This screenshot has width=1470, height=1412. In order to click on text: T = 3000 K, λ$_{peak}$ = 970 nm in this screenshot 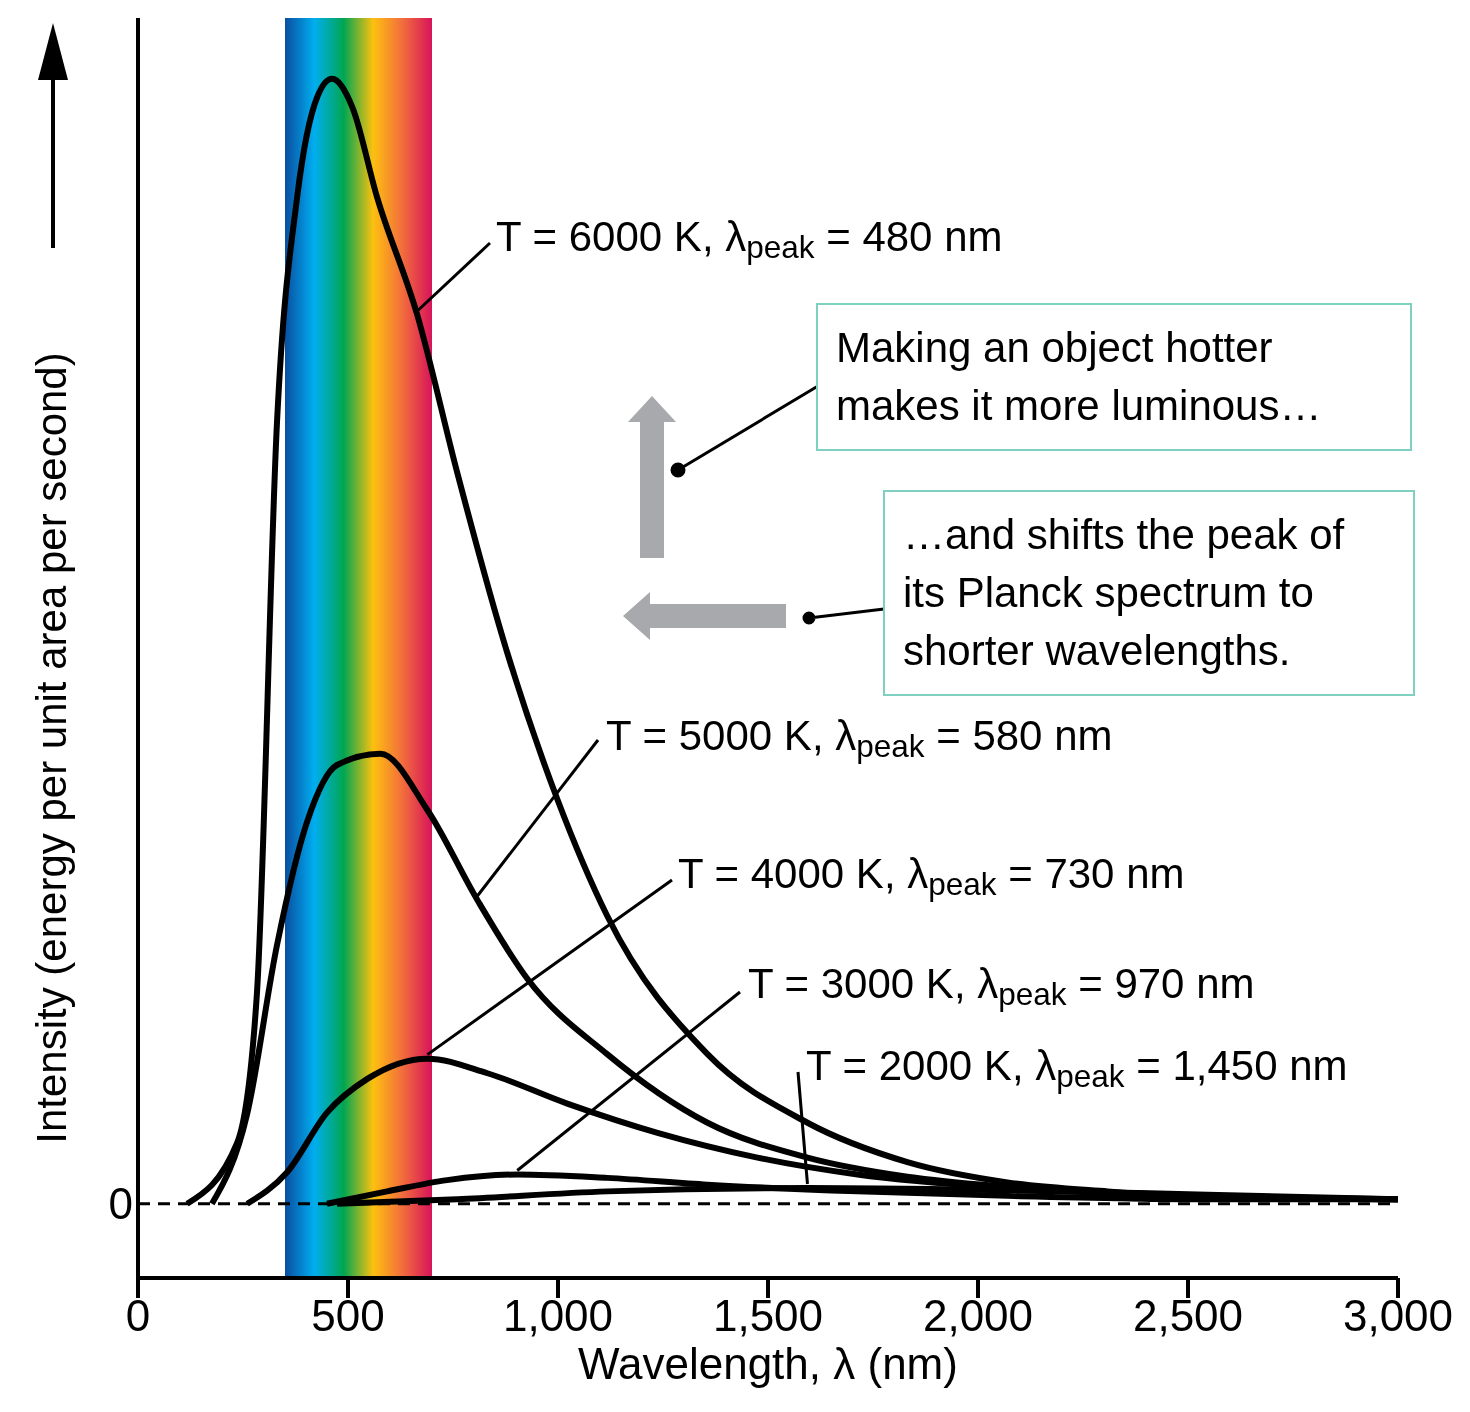, I will do `click(1001, 986)`.